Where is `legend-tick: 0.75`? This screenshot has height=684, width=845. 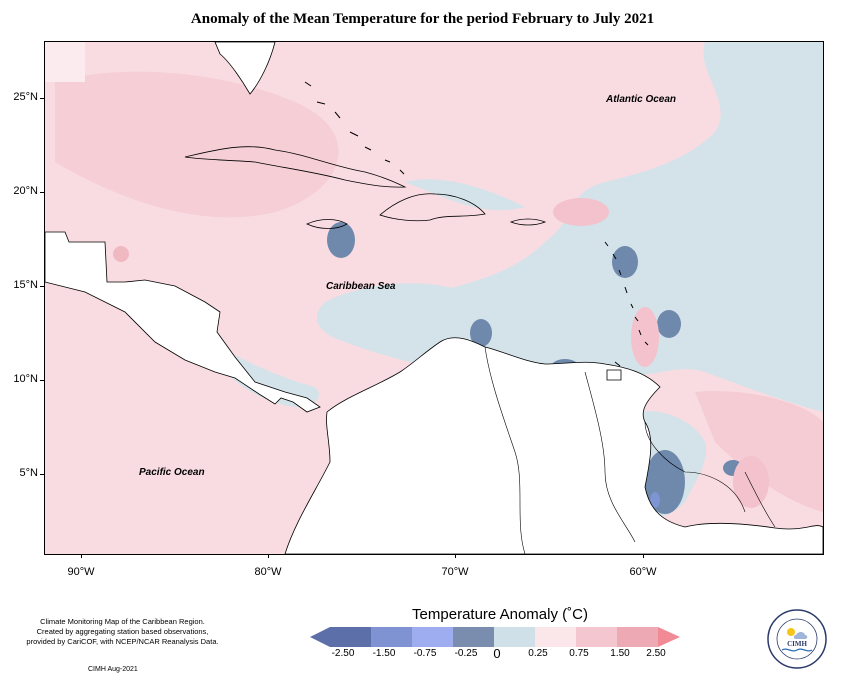 legend-tick: 0.75 is located at coordinates (579, 653).